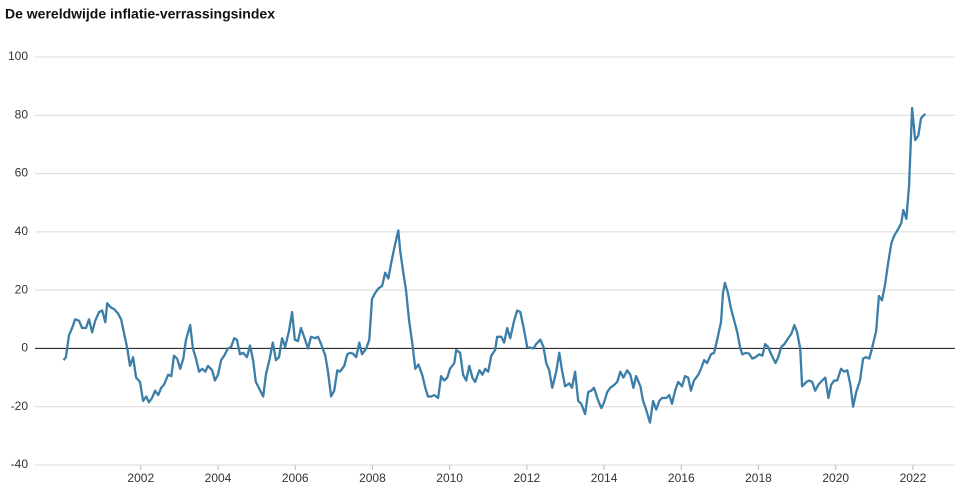  I want to click on x-tick-label: 2010, so click(449, 478).